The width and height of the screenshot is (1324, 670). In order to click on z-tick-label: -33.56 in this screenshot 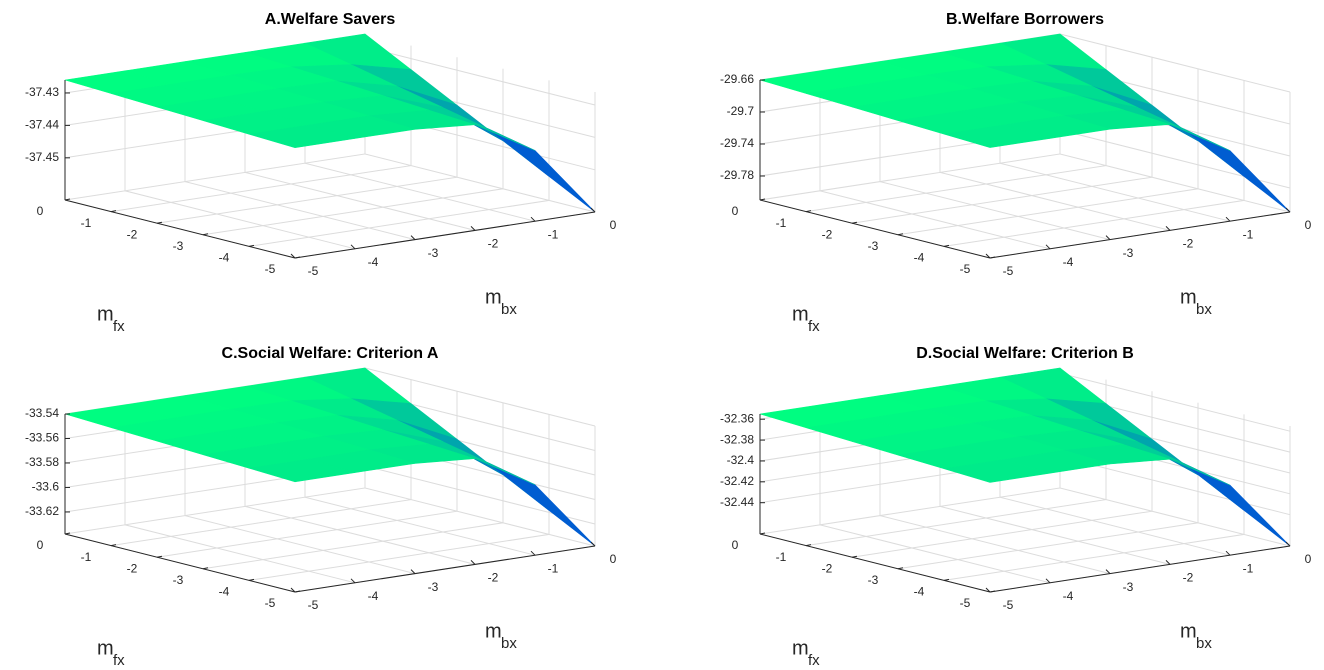, I will do `click(42, 438)`.